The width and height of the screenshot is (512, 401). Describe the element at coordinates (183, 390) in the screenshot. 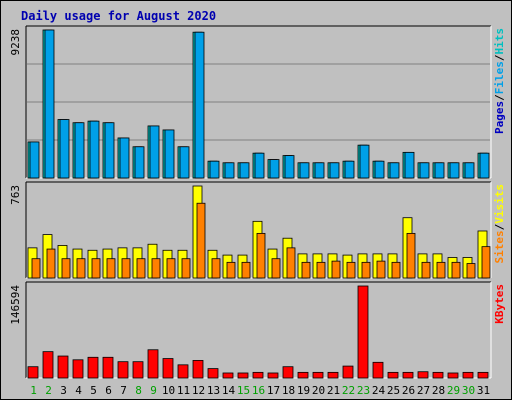

I see `x-tick-label: 11` at that location.